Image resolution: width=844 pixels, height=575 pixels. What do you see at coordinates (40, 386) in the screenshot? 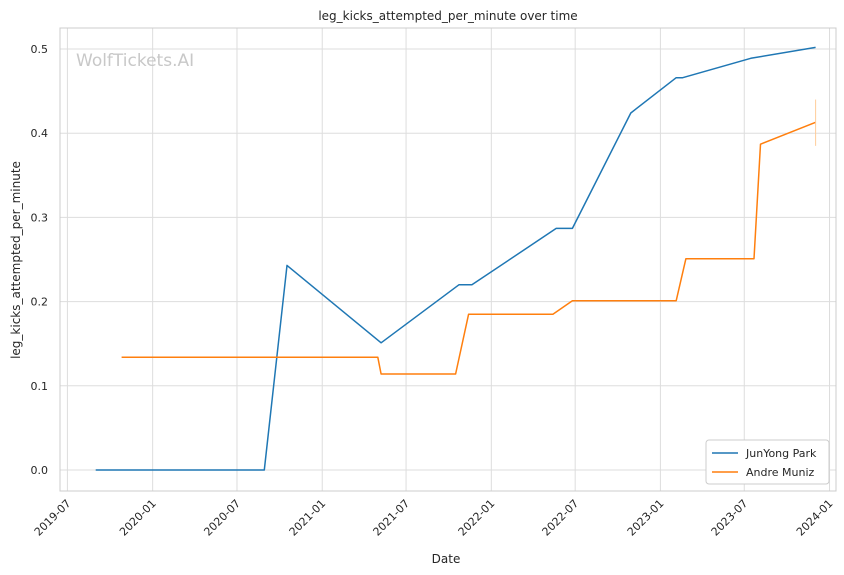
I see `y-tick-label: 0.1` at bounding box center [40, 386].